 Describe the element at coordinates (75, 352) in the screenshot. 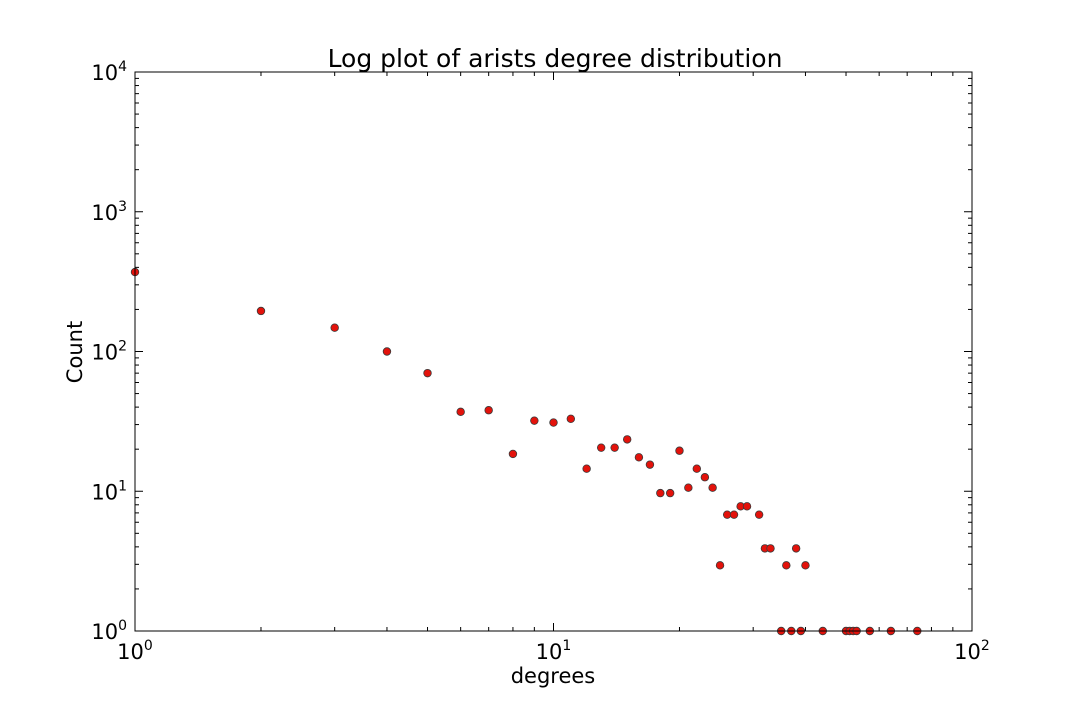

I see `y-axis-label: Count` at that location.